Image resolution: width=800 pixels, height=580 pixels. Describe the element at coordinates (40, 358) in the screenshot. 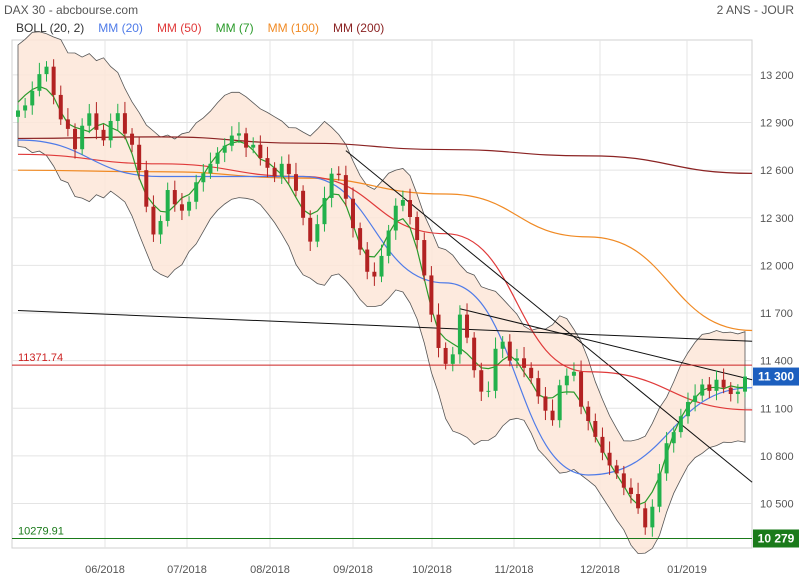

I see `reference-line-label: 11371.74` at that location.